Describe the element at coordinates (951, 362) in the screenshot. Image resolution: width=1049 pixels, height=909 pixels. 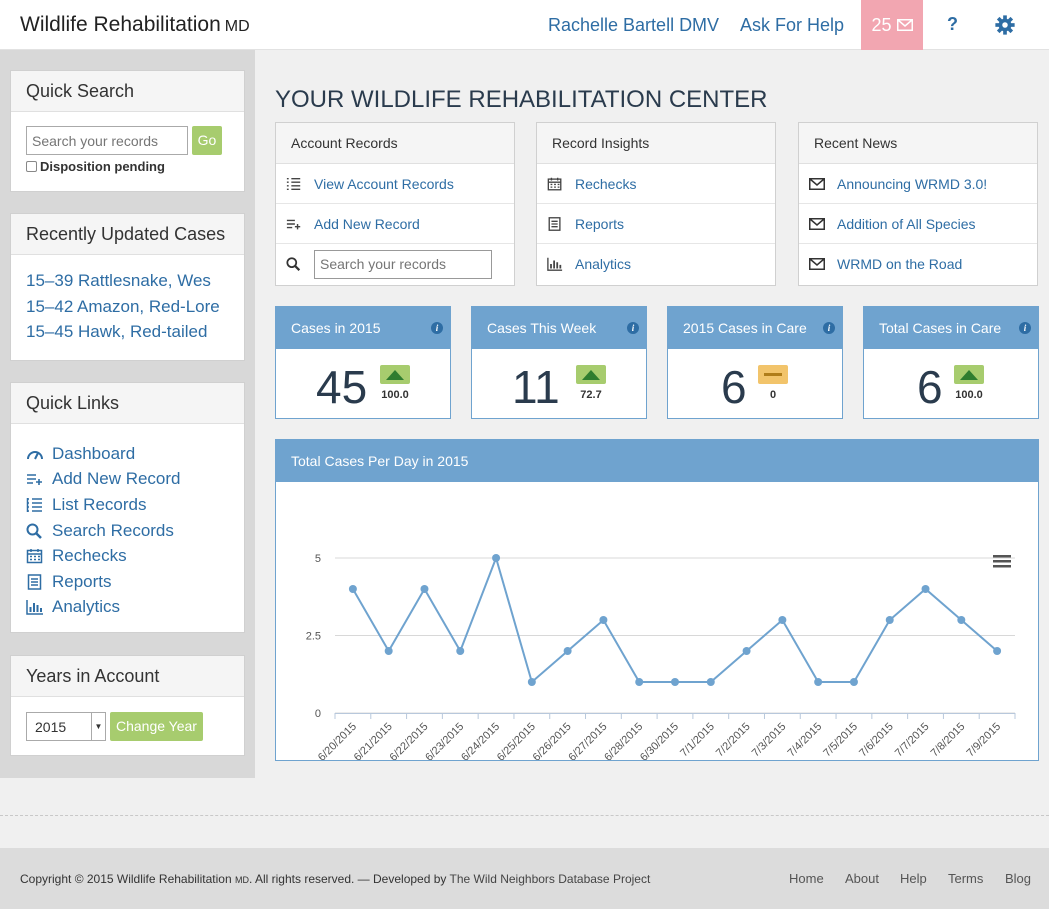
I see `stat-card-total-in-care: Total Cases in Care i 6 100.0` at that location.